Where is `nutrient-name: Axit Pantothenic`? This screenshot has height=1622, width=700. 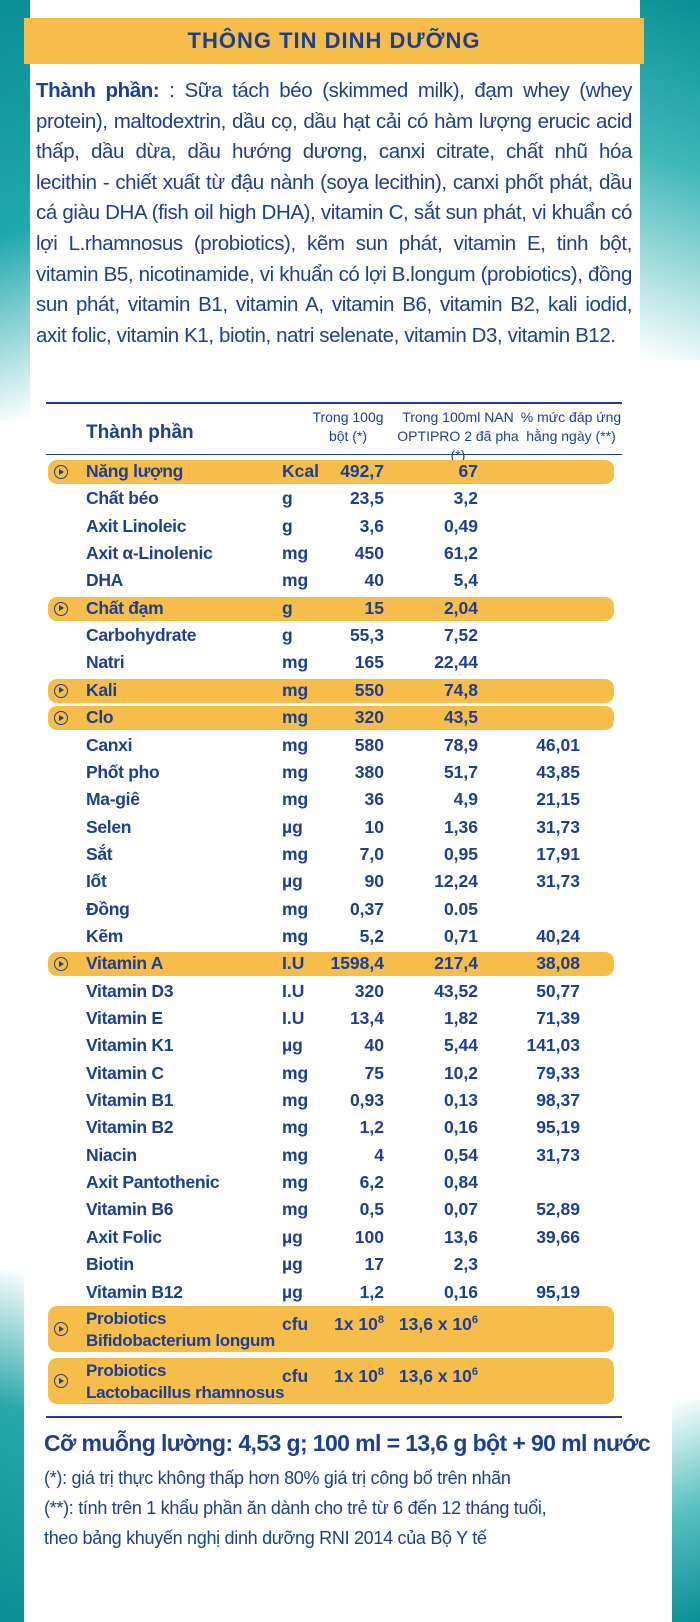
nutrient-name: Axit Pantothenic is located at coordinates (153, 1182).